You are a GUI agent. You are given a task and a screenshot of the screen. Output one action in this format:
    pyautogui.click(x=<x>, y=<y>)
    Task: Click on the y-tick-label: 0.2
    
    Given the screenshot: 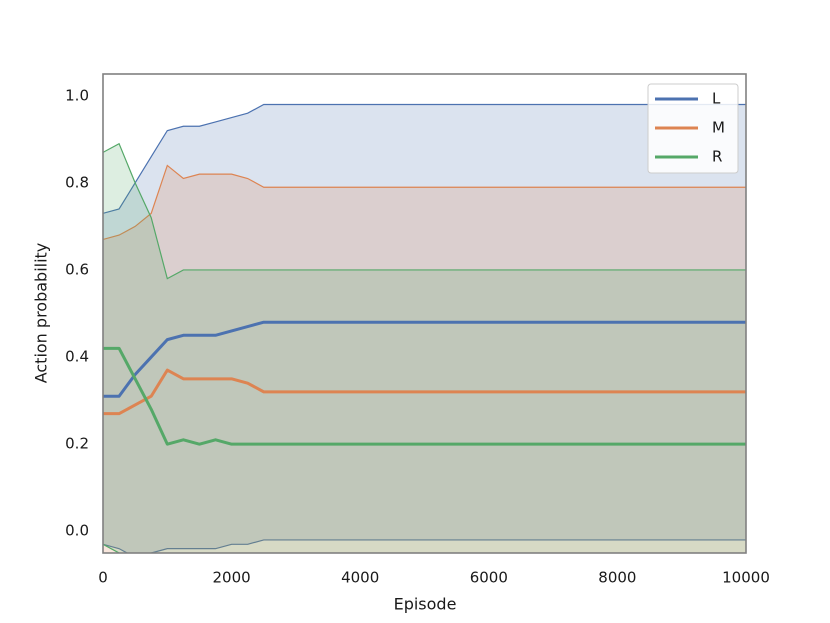 What is the action you would take?
    pyautogui.click(x=77, y=444)
    